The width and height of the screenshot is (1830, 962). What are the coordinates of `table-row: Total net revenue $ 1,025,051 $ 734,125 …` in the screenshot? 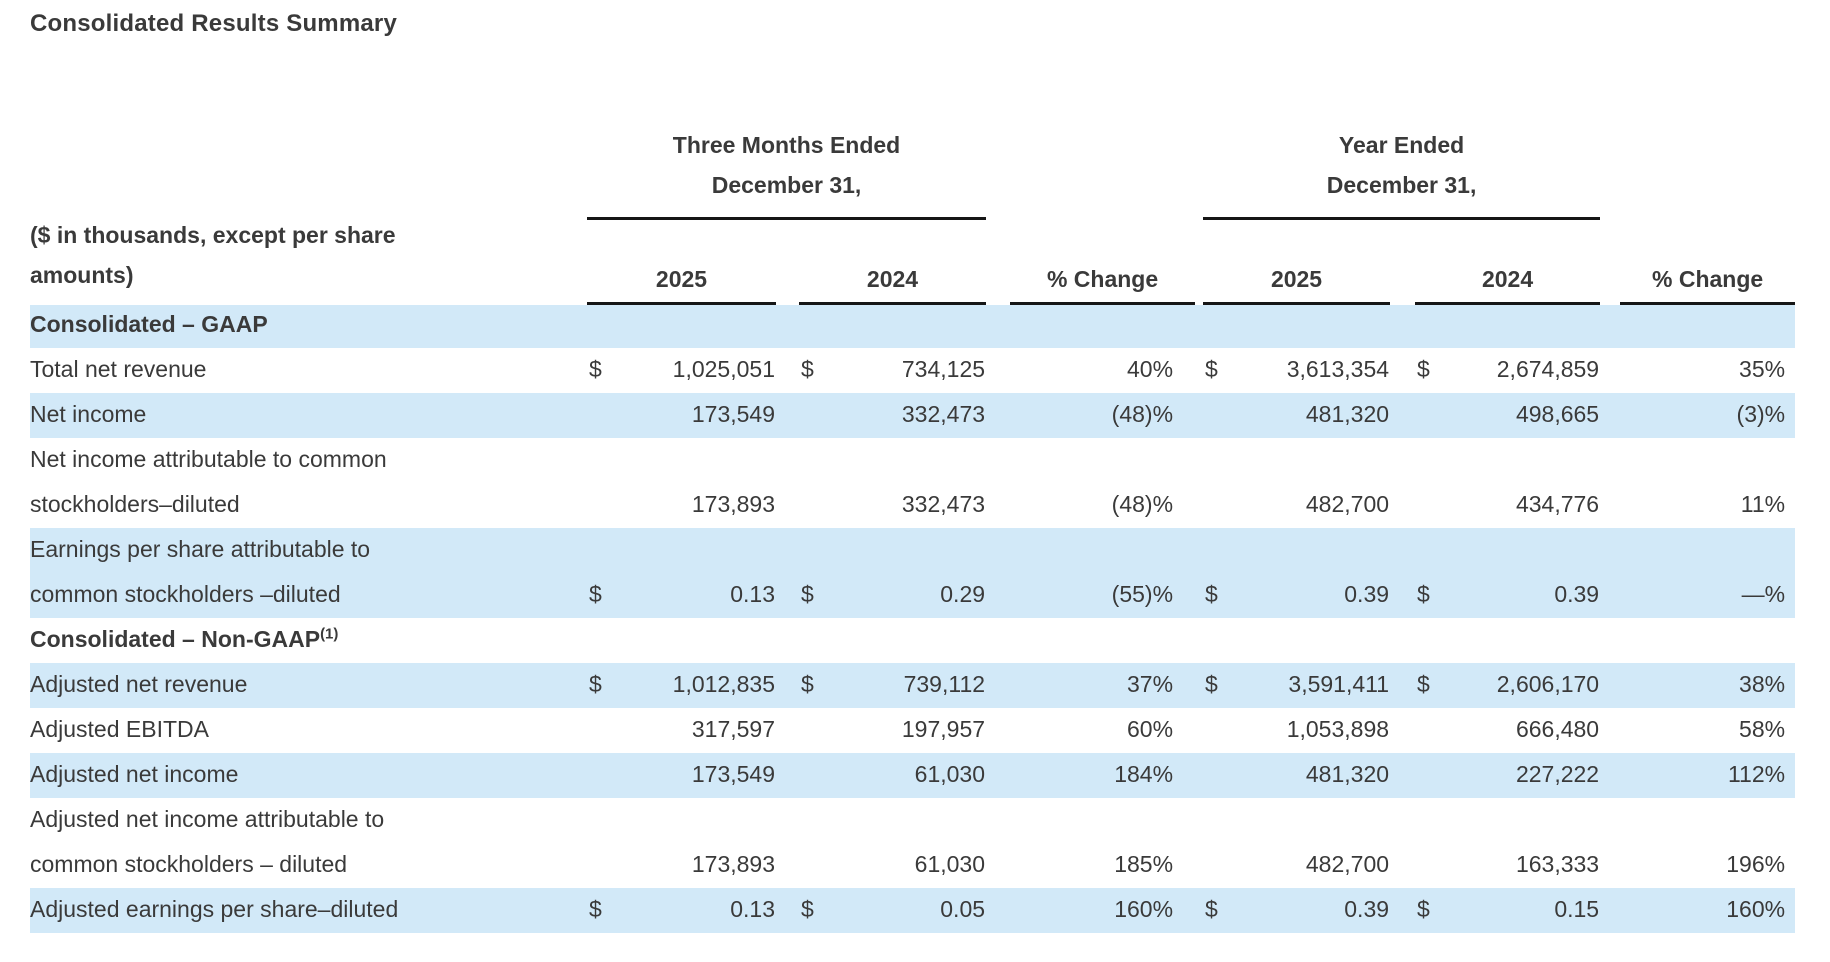 It's located at (912, 370).